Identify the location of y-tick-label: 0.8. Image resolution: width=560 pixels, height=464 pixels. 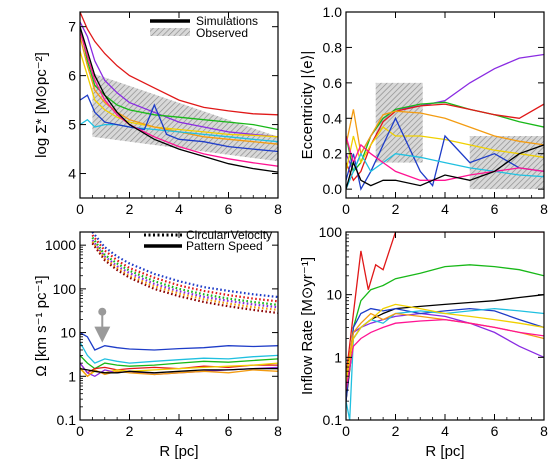
(333, 47).